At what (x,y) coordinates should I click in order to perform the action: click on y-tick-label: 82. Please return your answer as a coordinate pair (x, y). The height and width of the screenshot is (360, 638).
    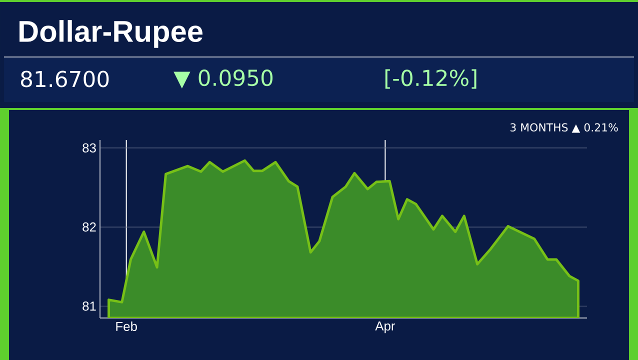
    Looking at the image, I should click on (89, 227).